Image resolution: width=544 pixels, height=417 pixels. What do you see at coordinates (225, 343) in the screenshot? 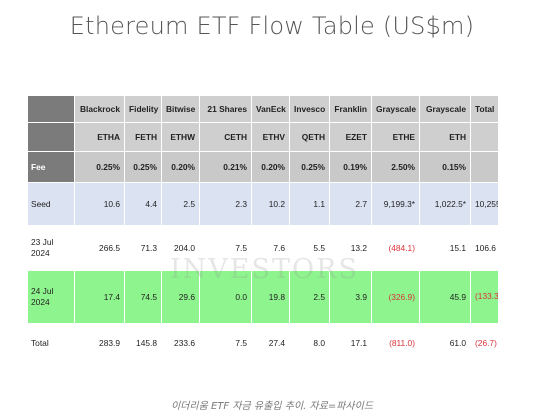
I see `total-cell: 7.5` at bounding box center [225, 343].